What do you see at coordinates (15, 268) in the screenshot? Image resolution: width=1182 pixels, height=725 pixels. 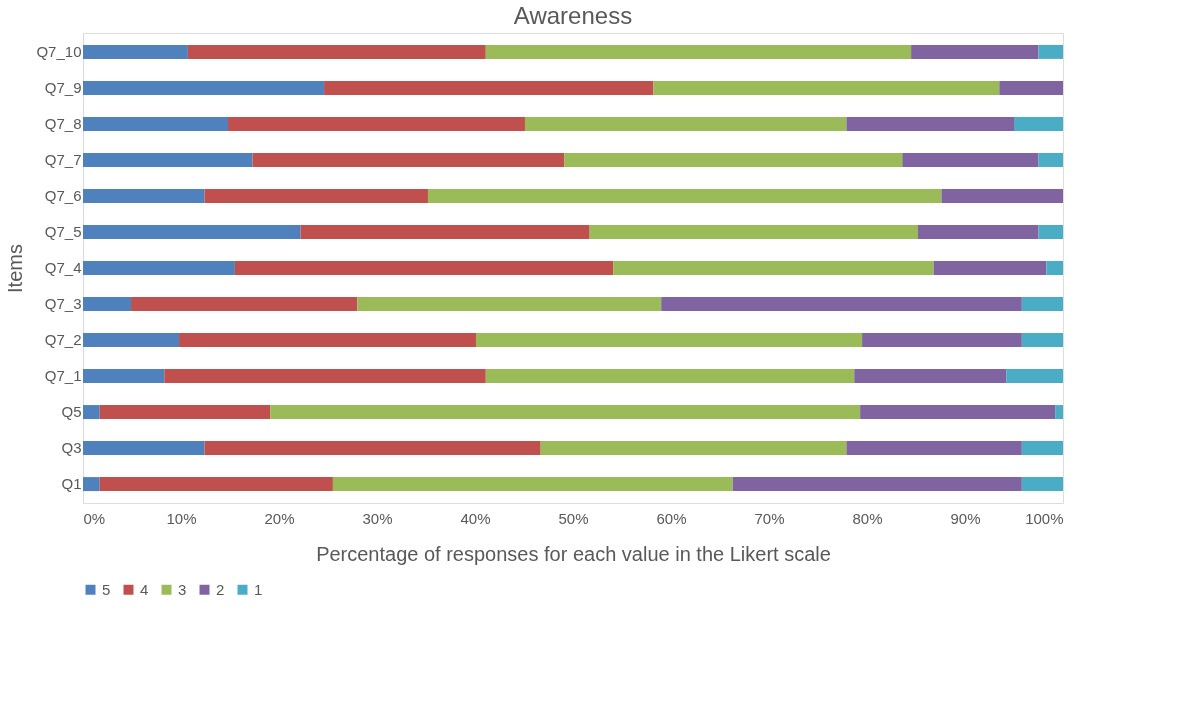 I see `y-axis-title: Items` at bounding box center [15, 268].